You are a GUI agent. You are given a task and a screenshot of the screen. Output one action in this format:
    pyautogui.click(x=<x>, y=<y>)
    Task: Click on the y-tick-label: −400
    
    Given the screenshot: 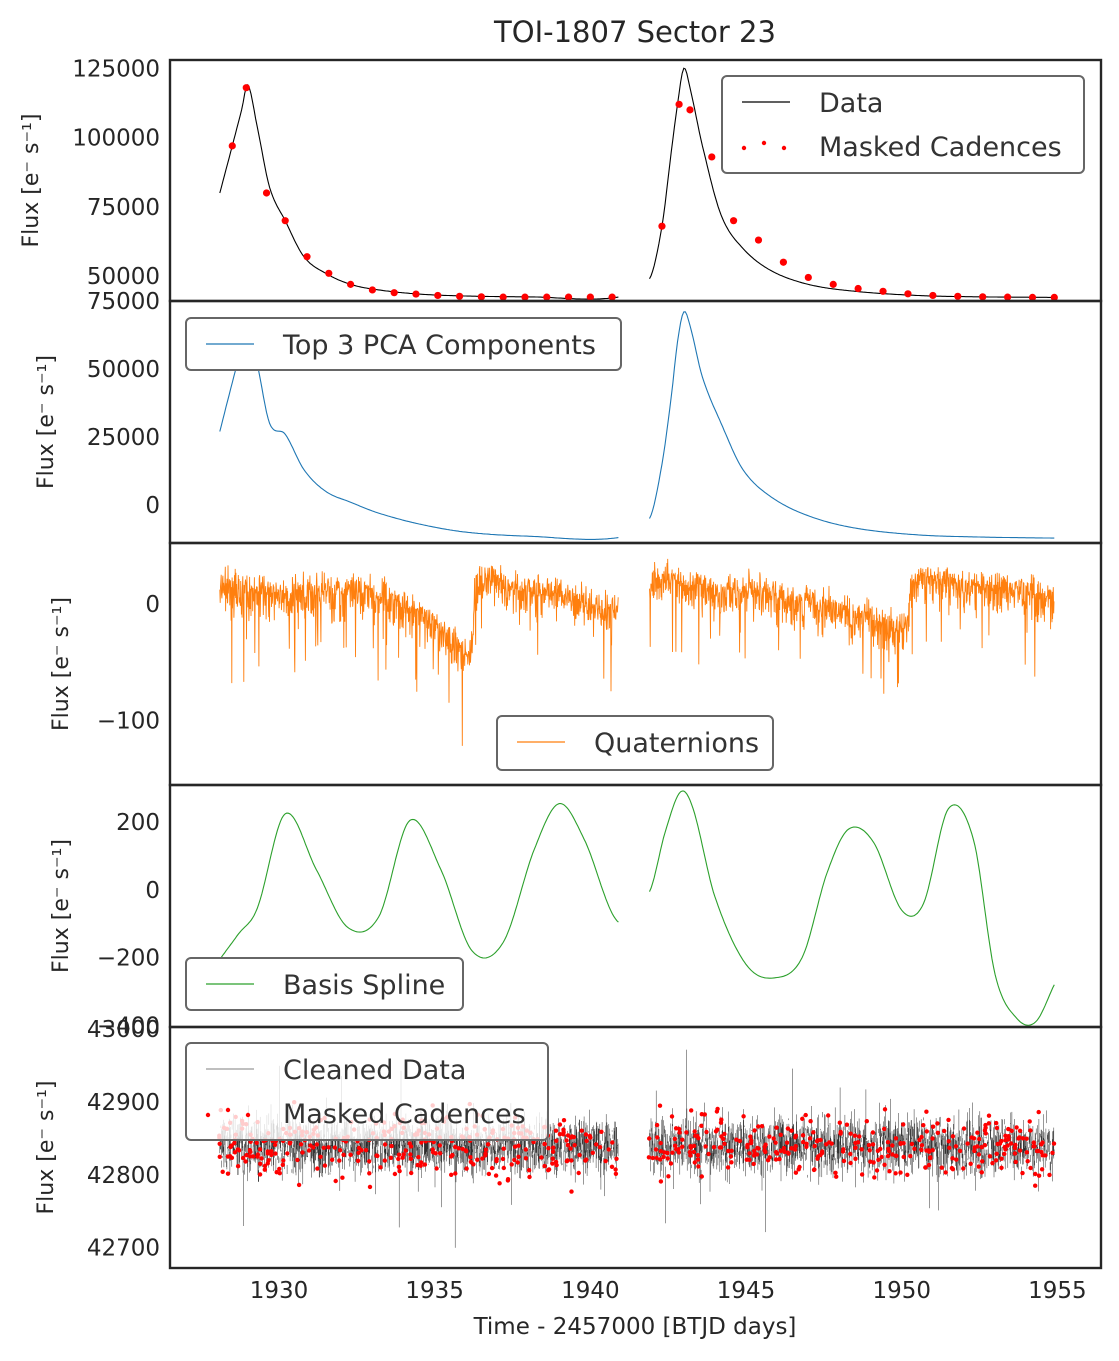 What is the action you would take?
    pyautogui.click(x=128, y=1026)
    